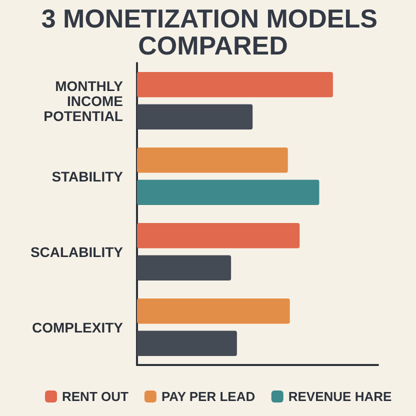 This screenshot has height=416, width=416. Describe the element at coordinates (213, 32) in the screenshot. I see `chart-title: 3 MONETIZATION MODELS COMPARED` at that location.